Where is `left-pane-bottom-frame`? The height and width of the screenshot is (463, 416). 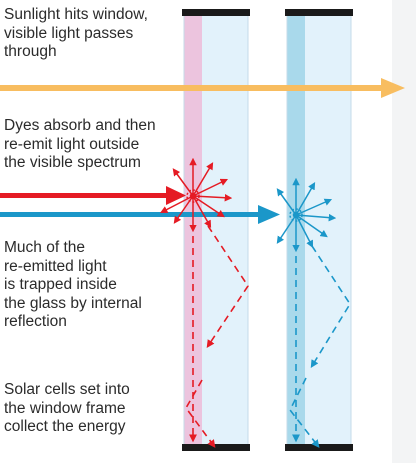 left-pane-bottom-frame is located at coordinates (216, 447).